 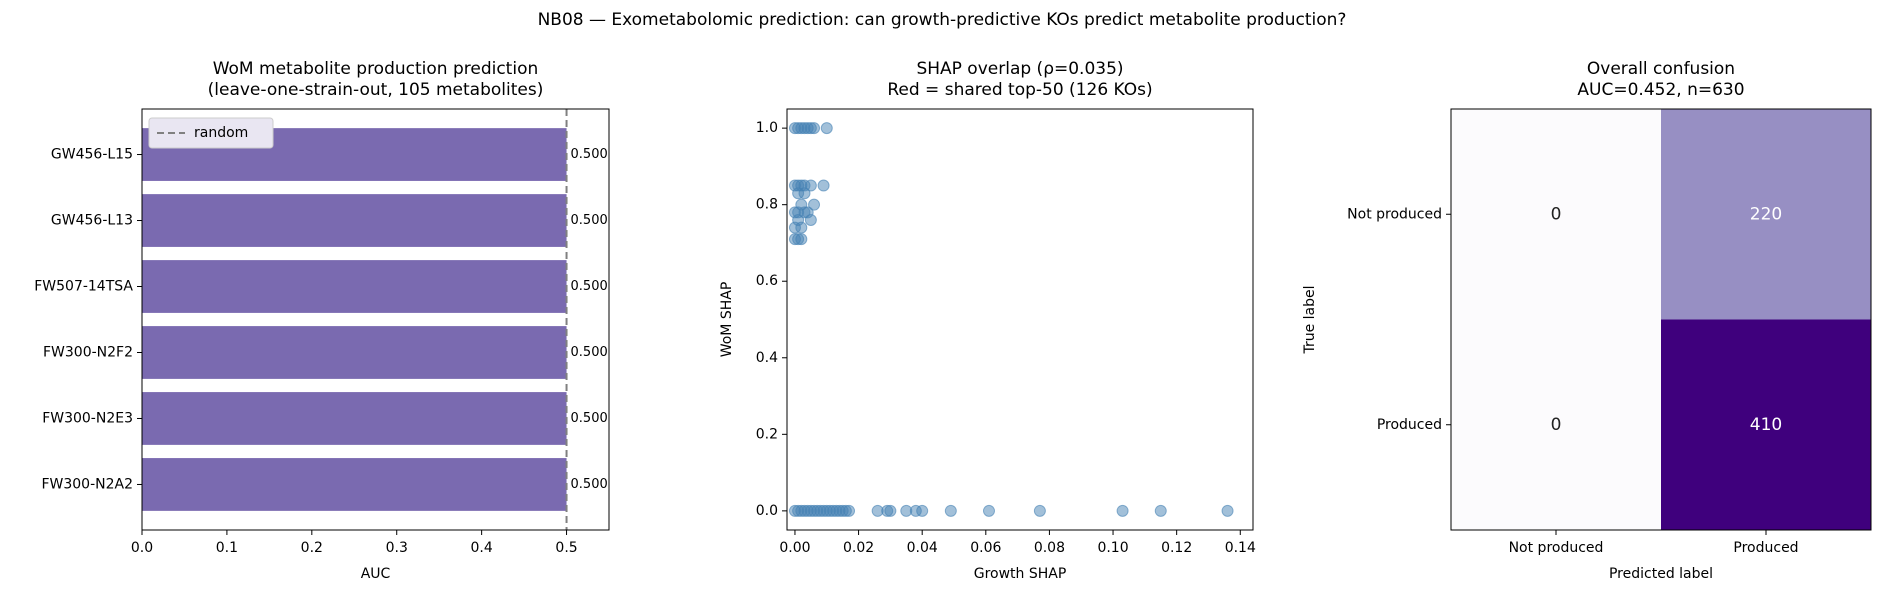 I want to click on y-tick-label: 0.6, so click(x=767, y=281).